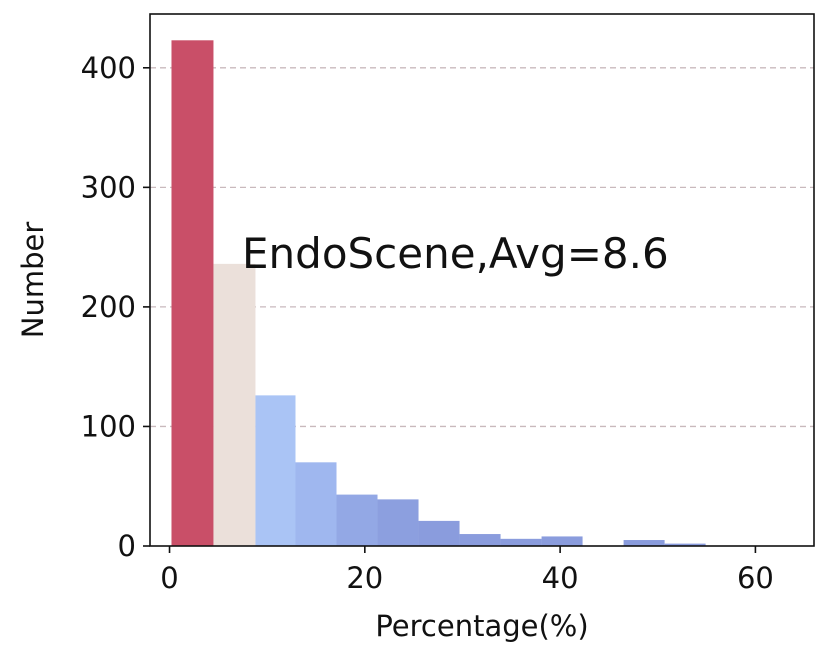  Describe the element at coordinates (108, 187) in the screenshot. I see `y-tick-label: 300` at that location.